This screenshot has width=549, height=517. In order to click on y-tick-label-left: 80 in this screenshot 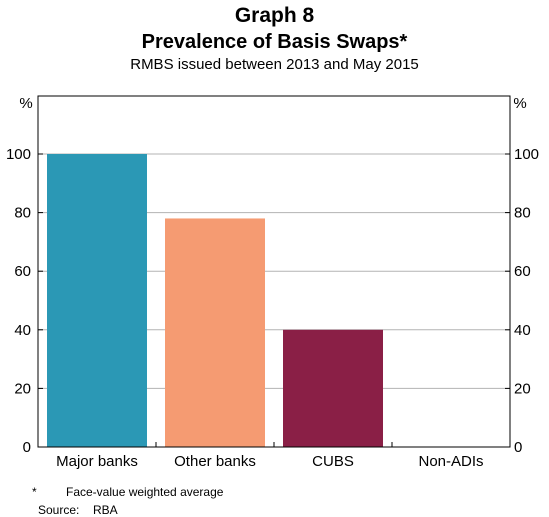, I will do `click(22, 213)`.